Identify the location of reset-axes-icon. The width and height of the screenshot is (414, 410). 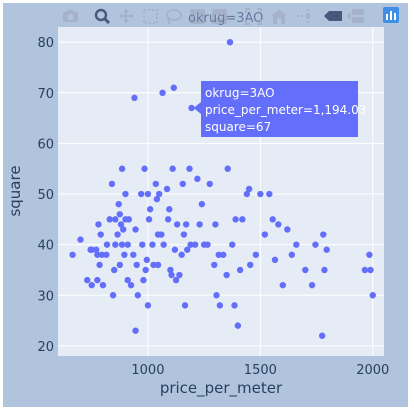
(279, 16).